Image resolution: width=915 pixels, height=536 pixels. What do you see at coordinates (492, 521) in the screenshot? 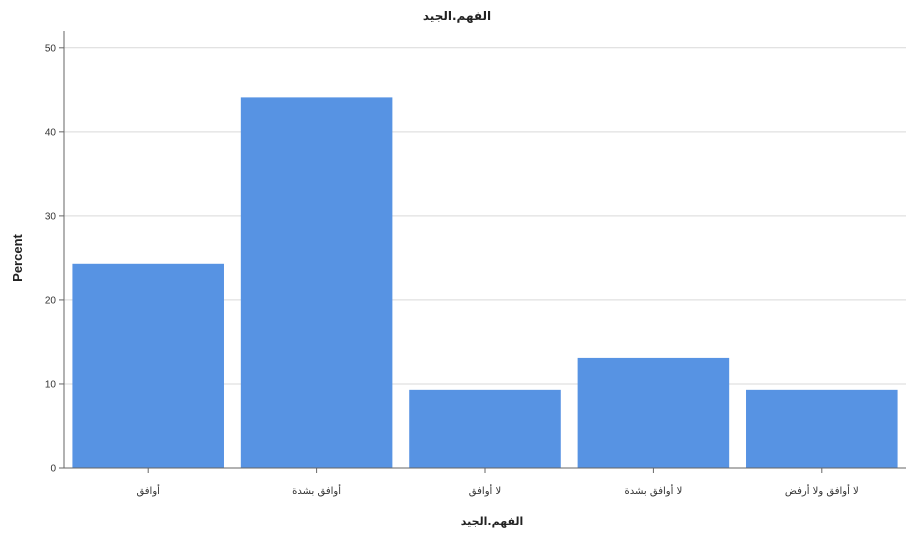
I see `x-axis-title: الفهم.الجيد` at bounding box center [492, 521].